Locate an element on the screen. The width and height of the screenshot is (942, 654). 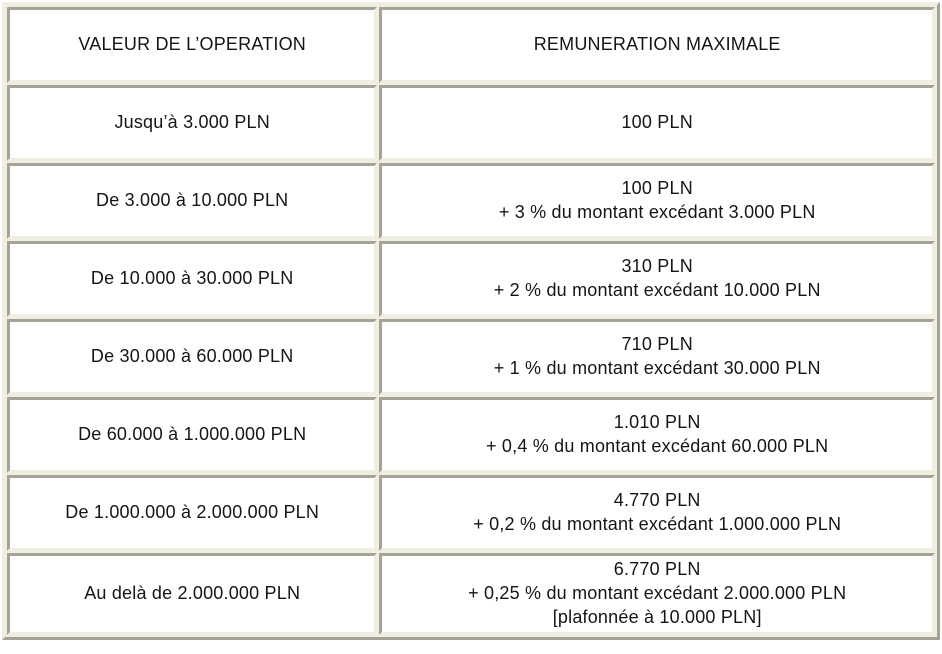
remuneration-line: + 2 % du montant excédant 10.000 PLN is located at coordinates (657, 290).